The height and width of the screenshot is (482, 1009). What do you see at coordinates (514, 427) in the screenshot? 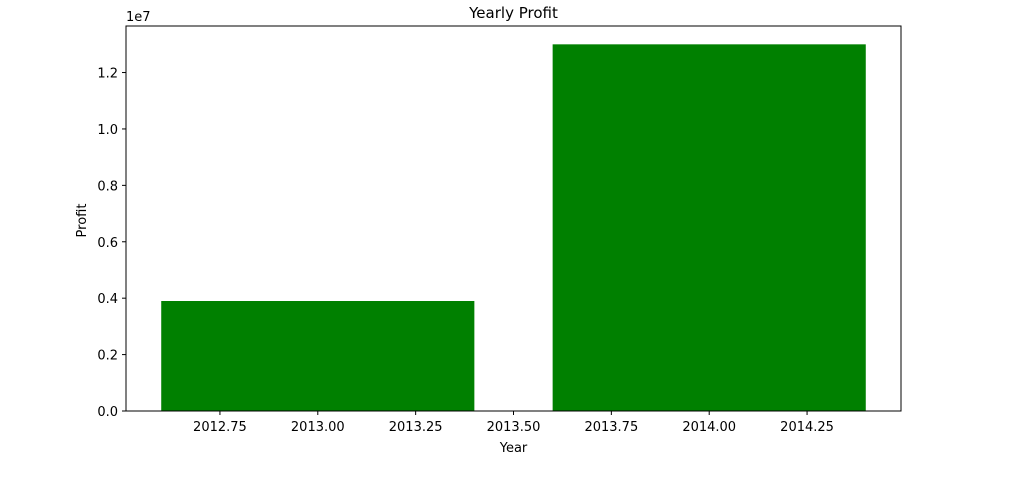
I see `x-tick-label: 2013.50` at bounding box center [514, 427].